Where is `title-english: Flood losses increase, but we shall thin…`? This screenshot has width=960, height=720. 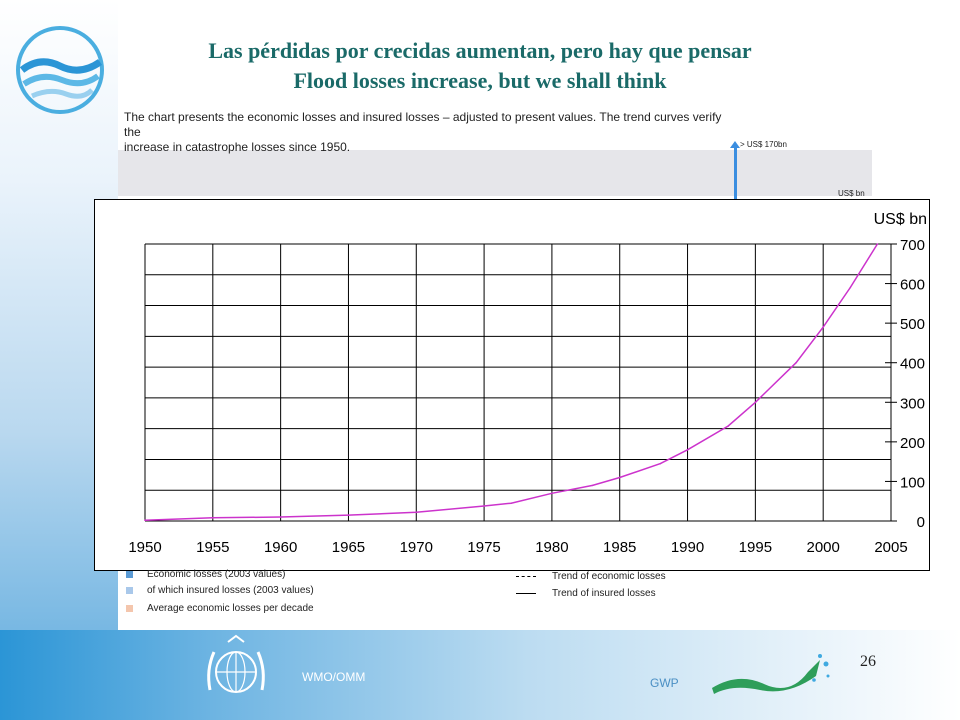 title-english: Flood losses increase, but we shall thin… is located at coordinates (480, 80).